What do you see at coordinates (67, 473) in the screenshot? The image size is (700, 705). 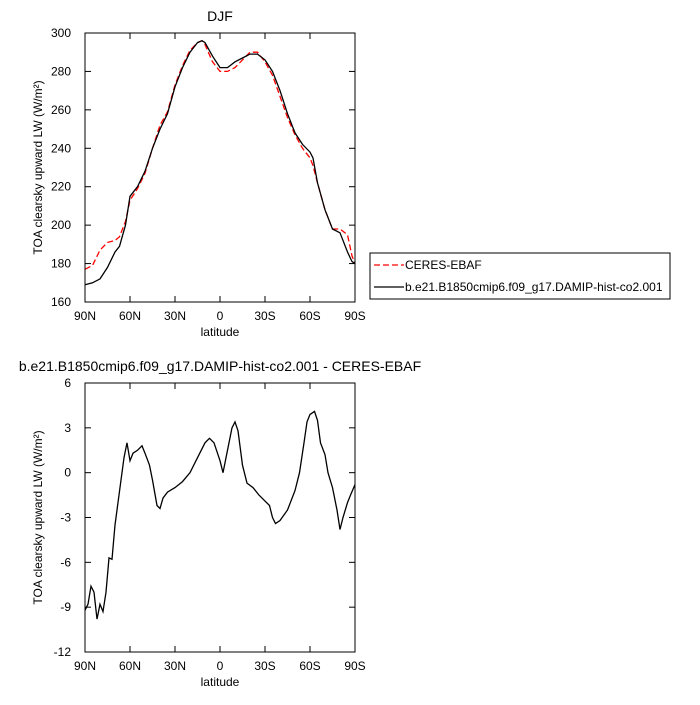 I see `y-tick-label: 0` at bounding box center [67, 473].